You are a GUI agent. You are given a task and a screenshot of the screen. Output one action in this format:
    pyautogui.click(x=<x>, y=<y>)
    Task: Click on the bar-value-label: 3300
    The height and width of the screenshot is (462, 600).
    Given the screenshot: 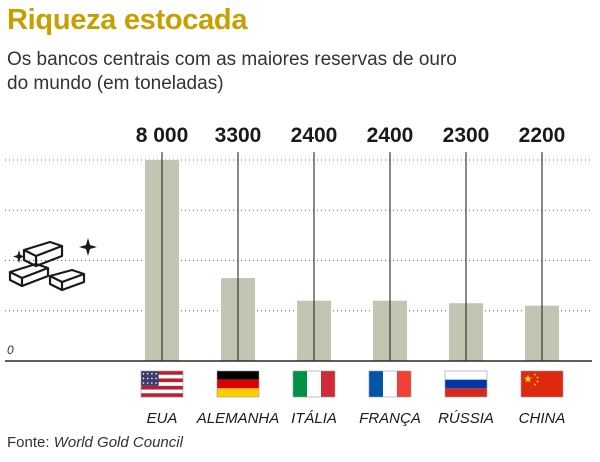 What is the action you would take?
    pyautogui.click(x=238, y=135)
    